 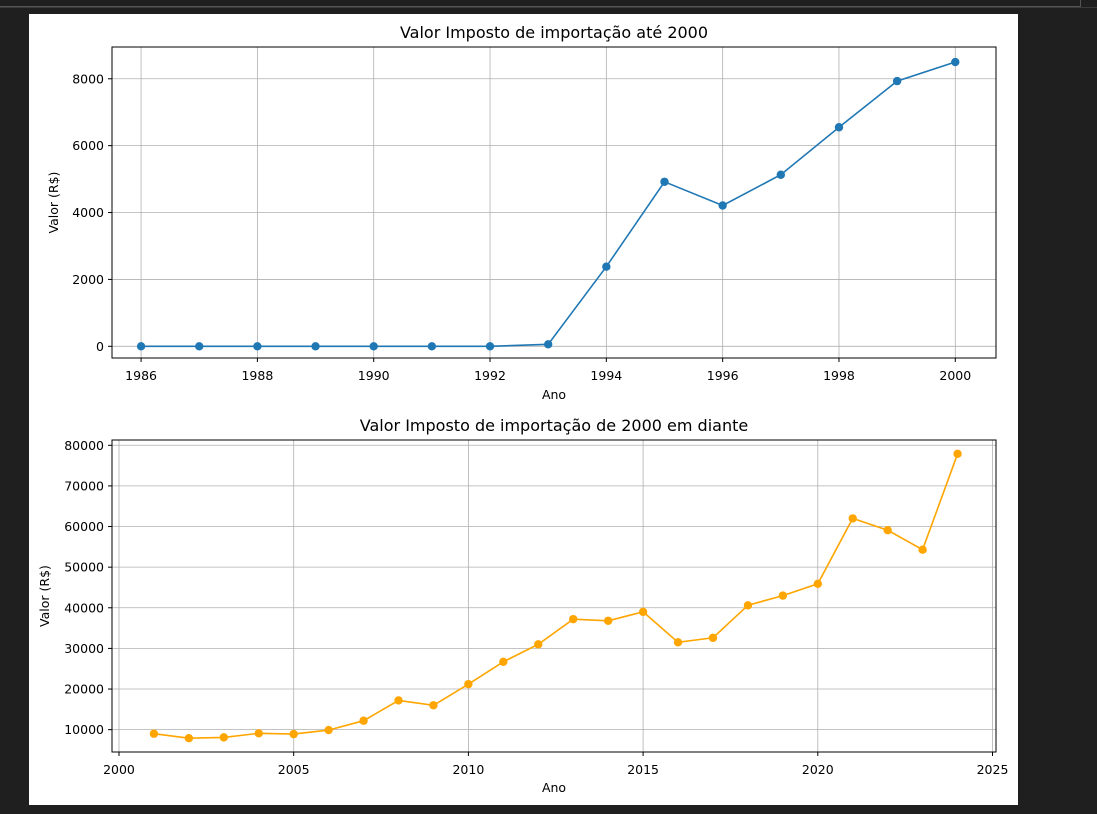 What do you see at coordinates (643, 769) in the screenshot?
I see `chart2-x-tick-label-3: 2015` at bounding box center [643, 769].